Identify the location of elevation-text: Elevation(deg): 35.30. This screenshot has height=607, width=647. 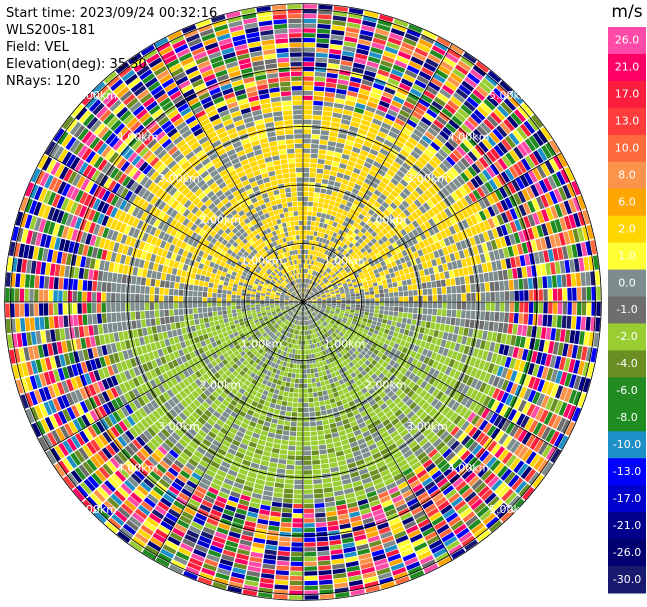
(76, 64).